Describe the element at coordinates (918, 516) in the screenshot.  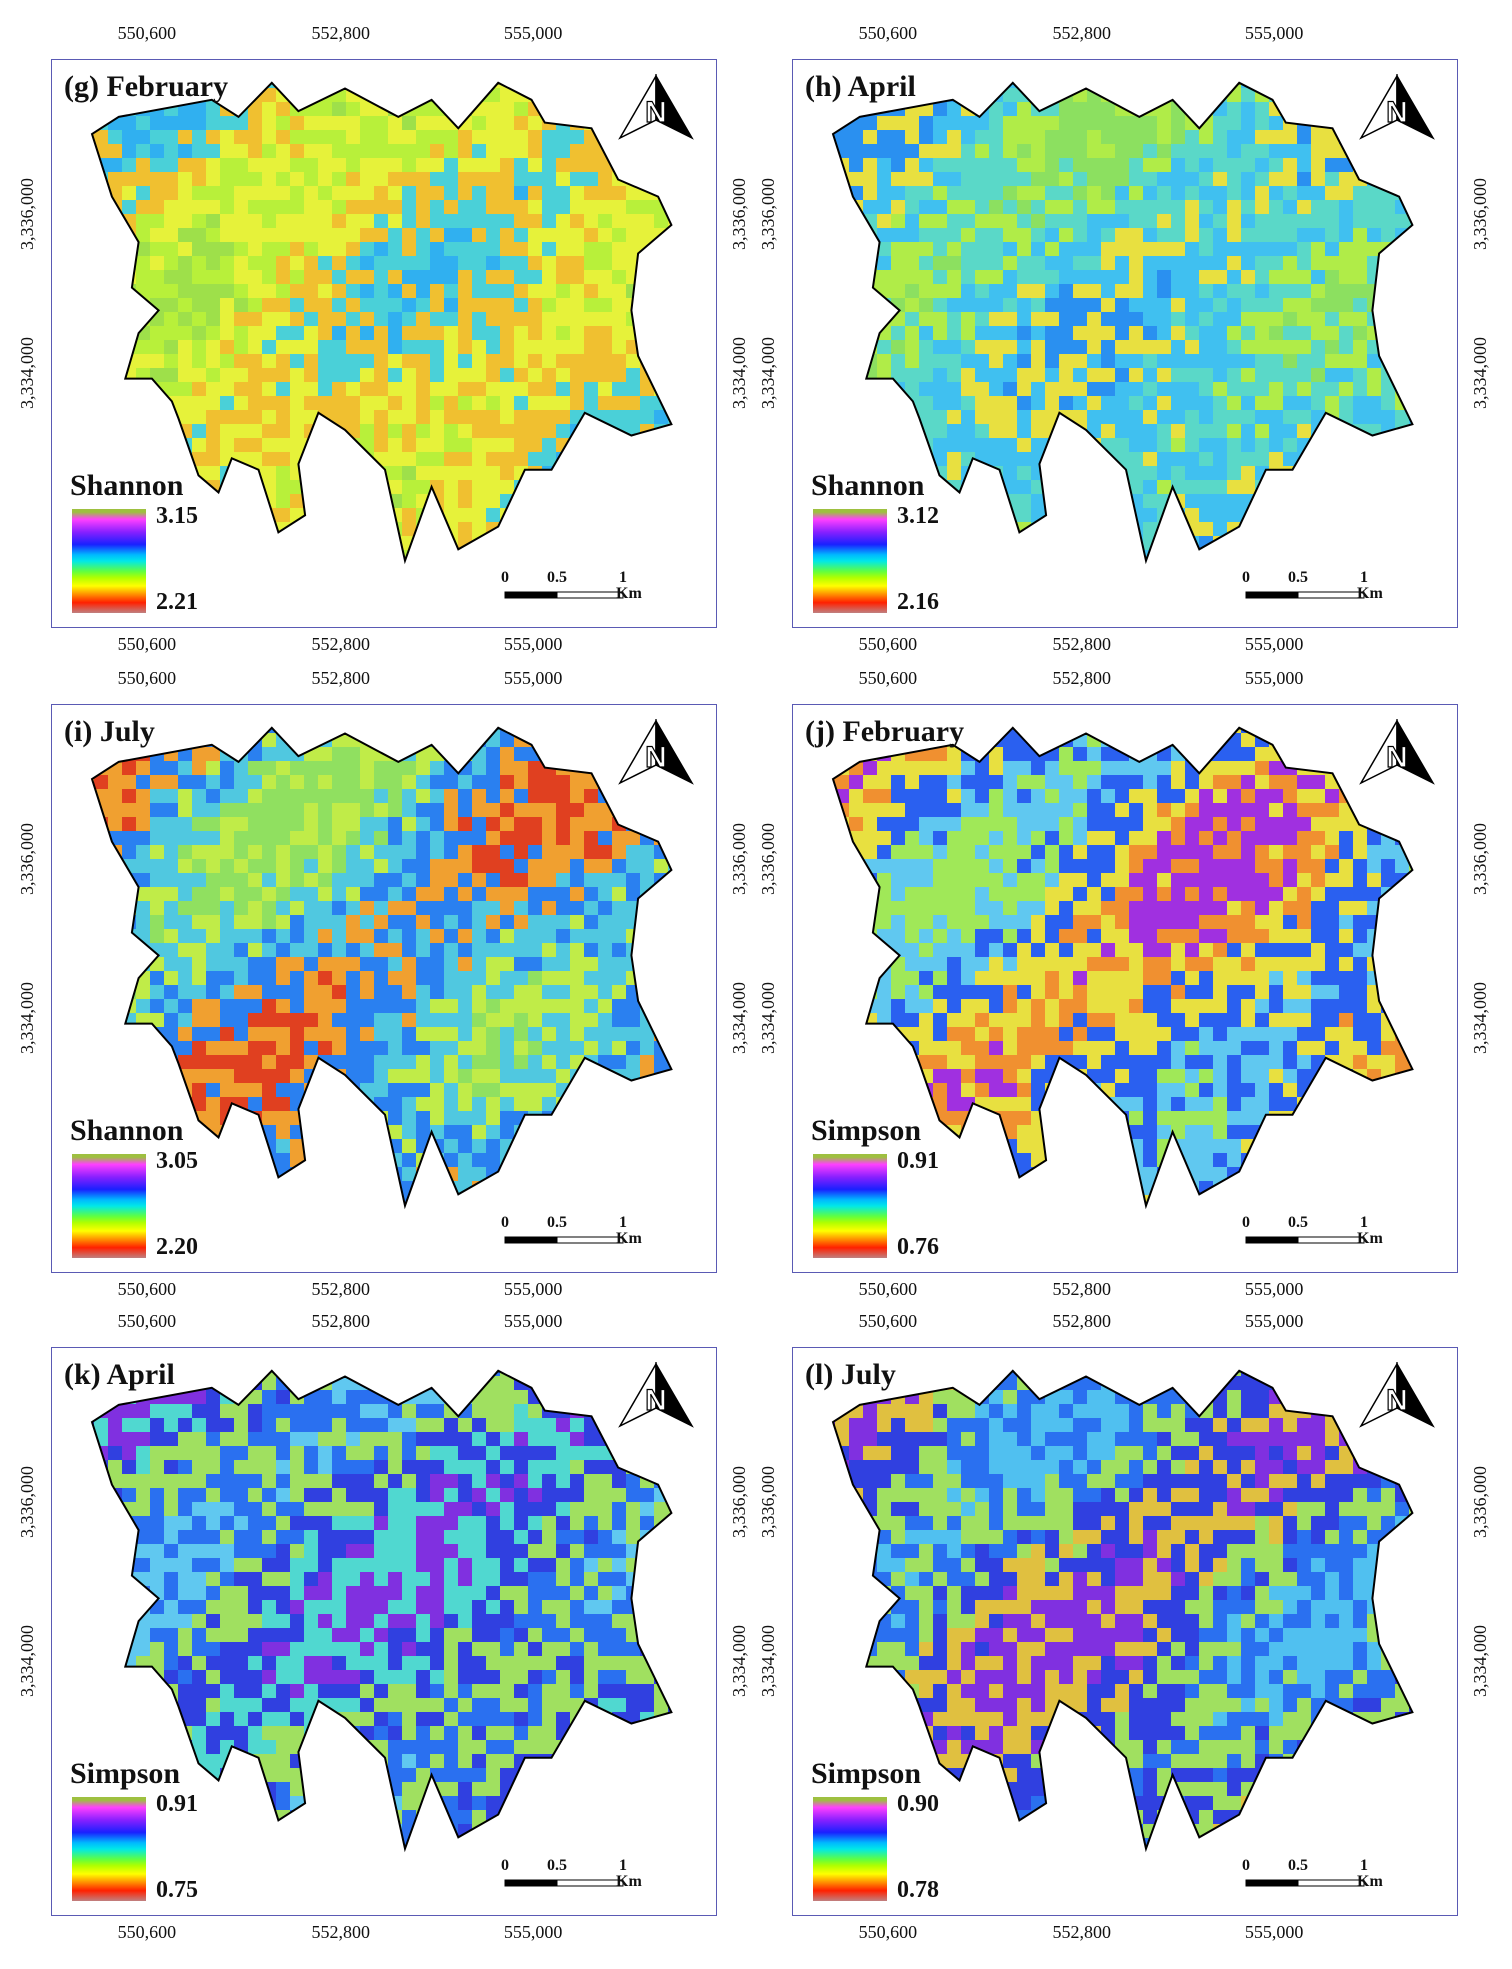
I see `legend-max-label: 3.12` at that location.